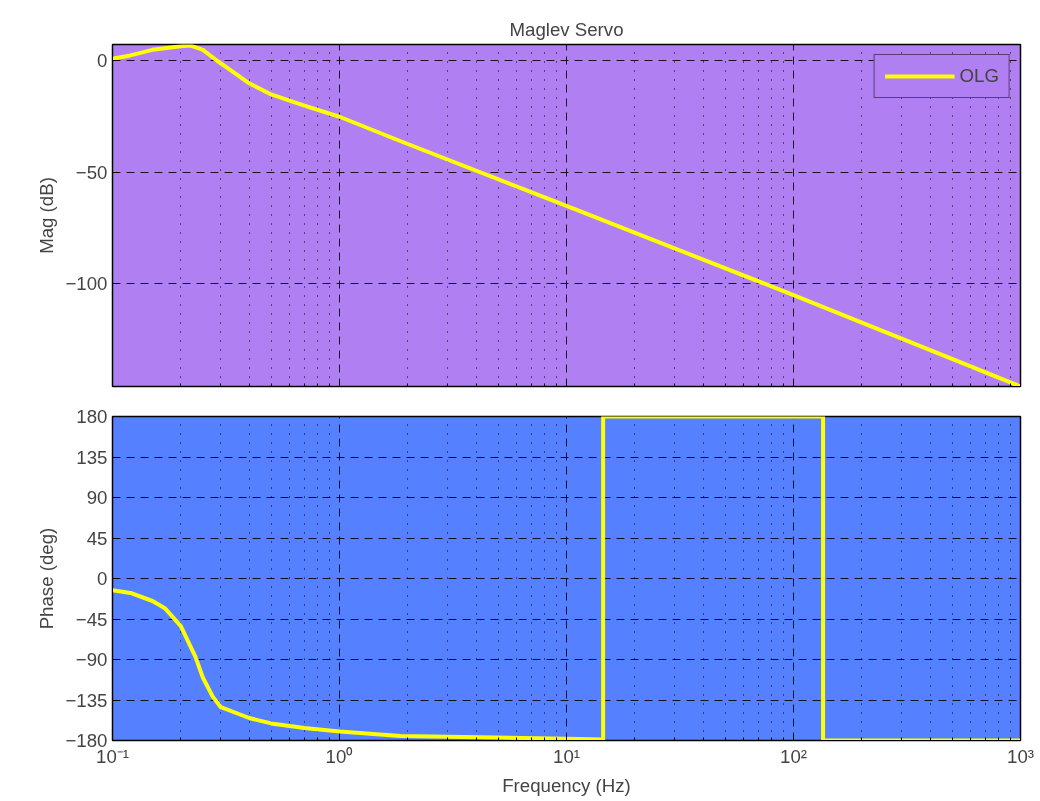 The width and height of the screenshot is (1040, 801). Describe the element at coordinates (97, 497) in the screenshot. I see `y-tick-label: 90` at that location.